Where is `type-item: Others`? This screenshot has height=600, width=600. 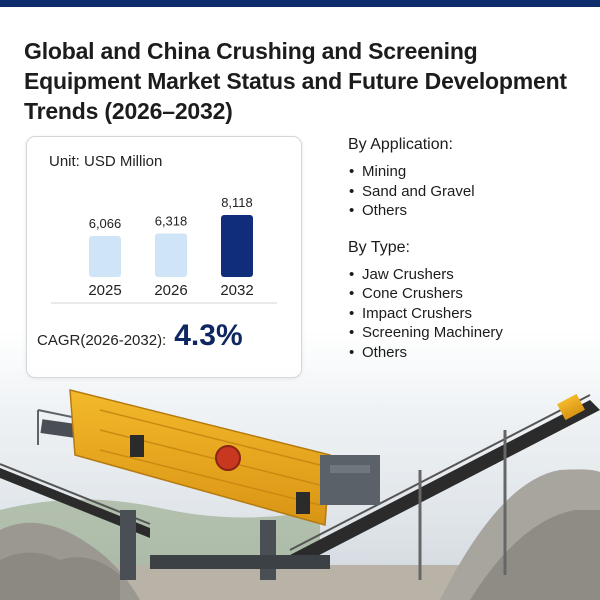
type-item: Others is located at coordinates (468, 353).